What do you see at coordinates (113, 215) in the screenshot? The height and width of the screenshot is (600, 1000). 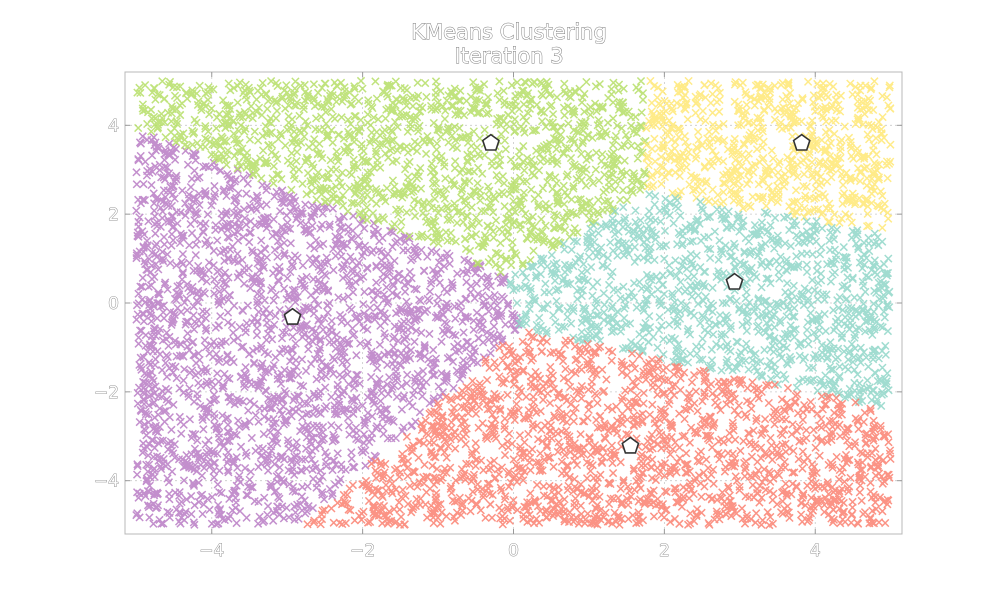 I see `y-tick-label: 2` at bounding box center [113, 215].